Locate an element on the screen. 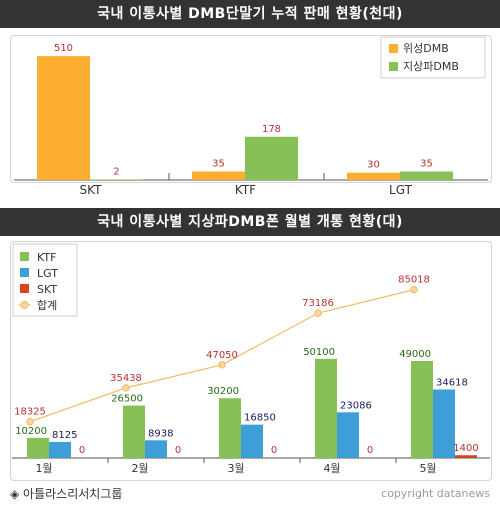 The width and height of the screenshot is (500, 507). data-label-total: 73186 is located at coordinates (318, 303).